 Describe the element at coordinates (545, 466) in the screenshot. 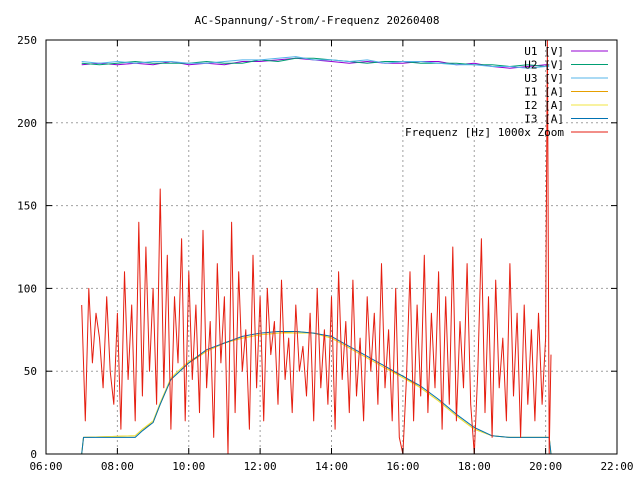

I see `x-tick-label: 20:00` at that location.